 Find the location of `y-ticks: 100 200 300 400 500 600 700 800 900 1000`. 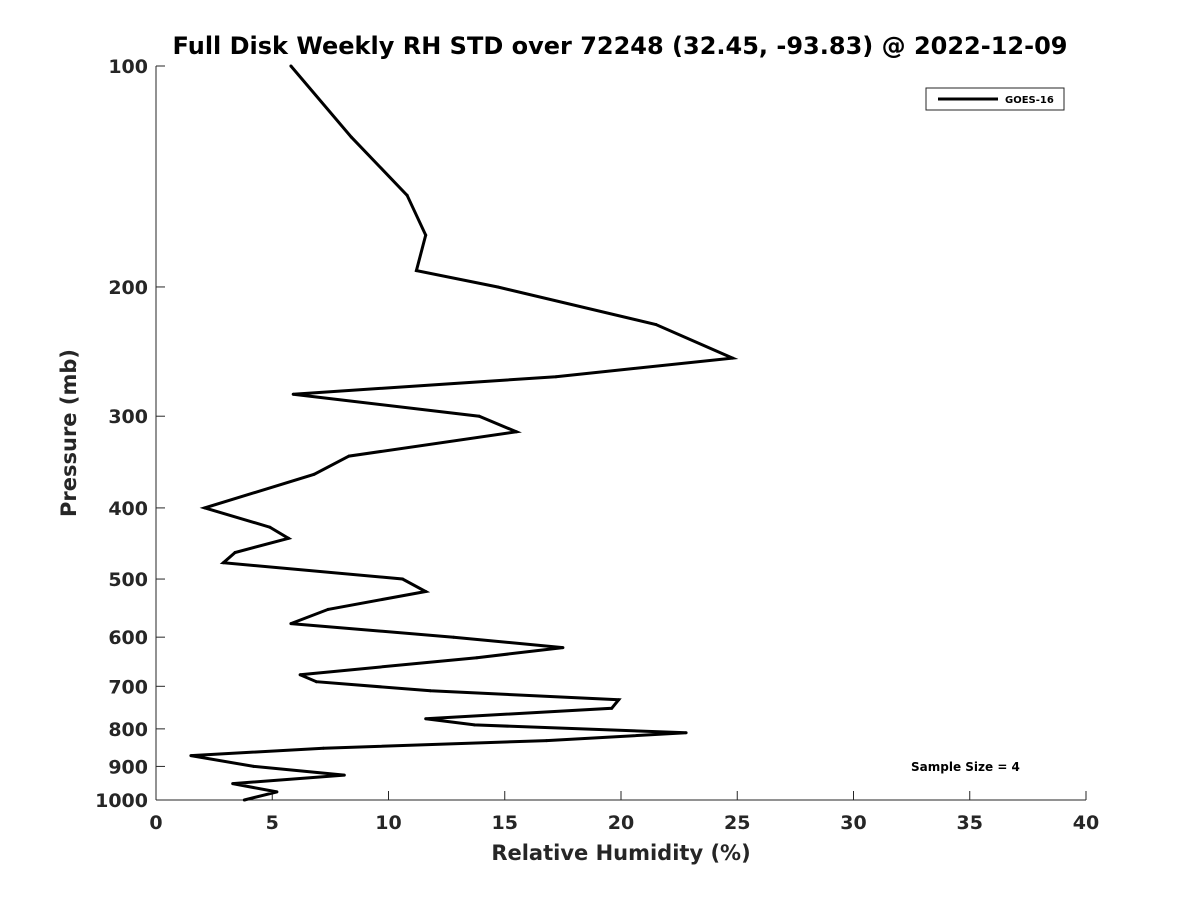

y-ticks: 100 200 300 400 500 600 700 800 900 1000 is located at coordinates (130, 434).